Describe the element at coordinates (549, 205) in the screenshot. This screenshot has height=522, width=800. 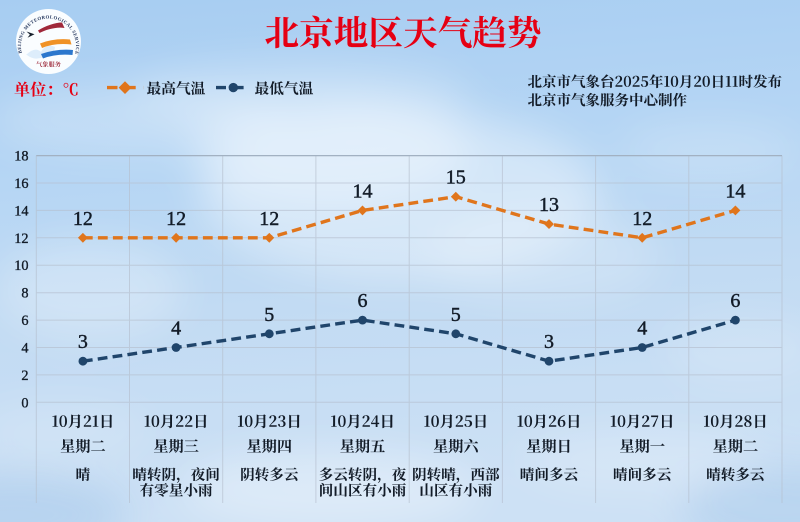
I see `svg-text: 13` at that location.